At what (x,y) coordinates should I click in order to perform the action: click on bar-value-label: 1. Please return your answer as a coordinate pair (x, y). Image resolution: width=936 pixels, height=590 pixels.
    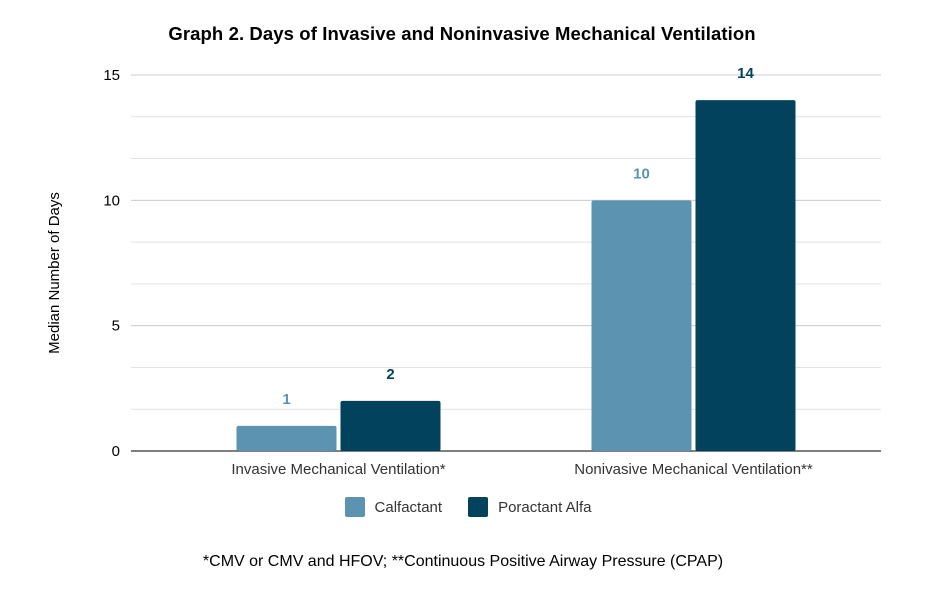
    Looking at the image, I should click on (286, 399).